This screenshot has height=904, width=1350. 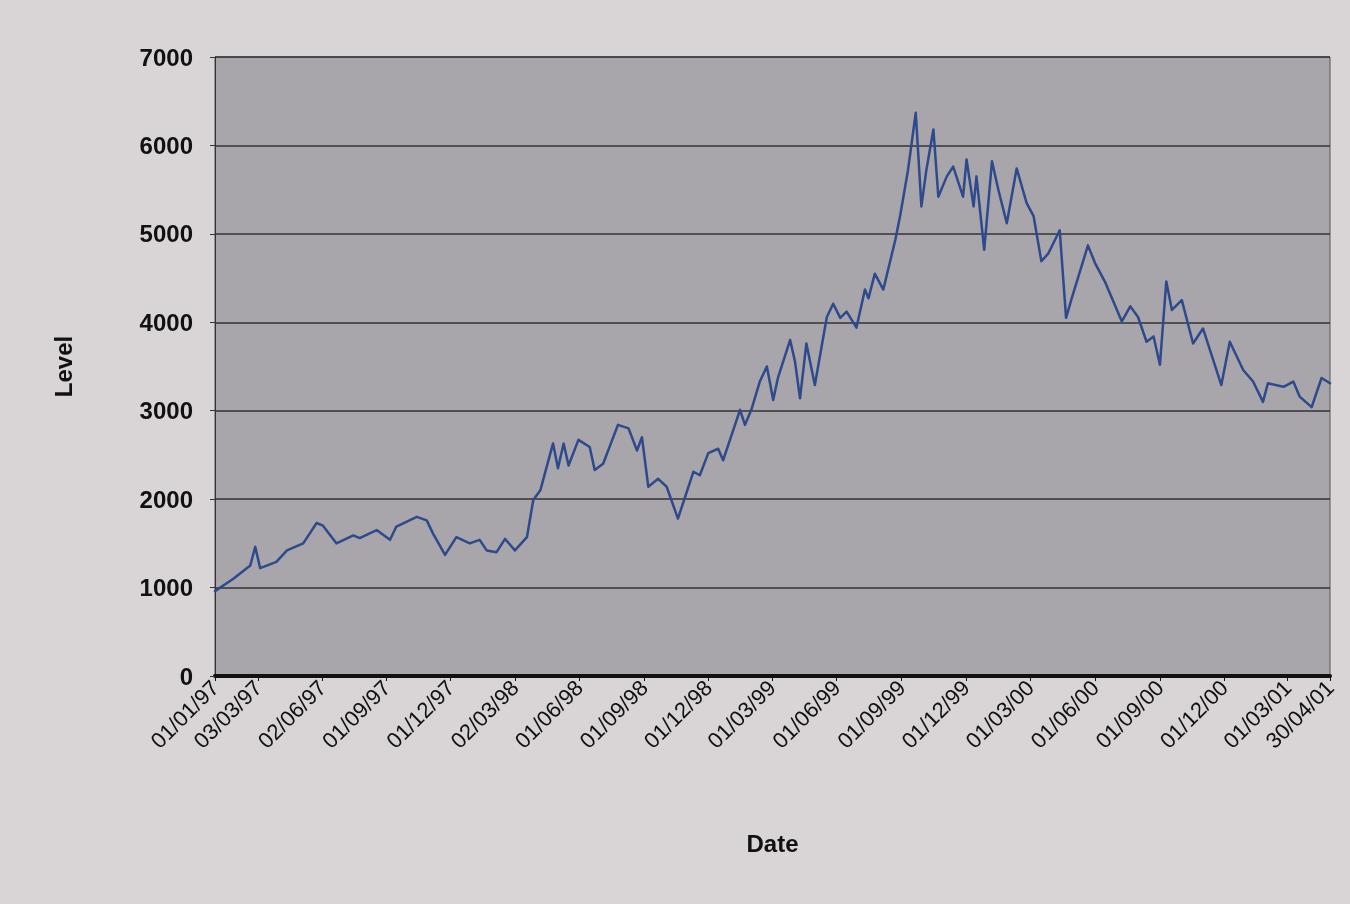 What do you see at coordinates (166, 588) in the screenshot?
I see `y-tick-label: 1000` at bounding box center [166, 588].